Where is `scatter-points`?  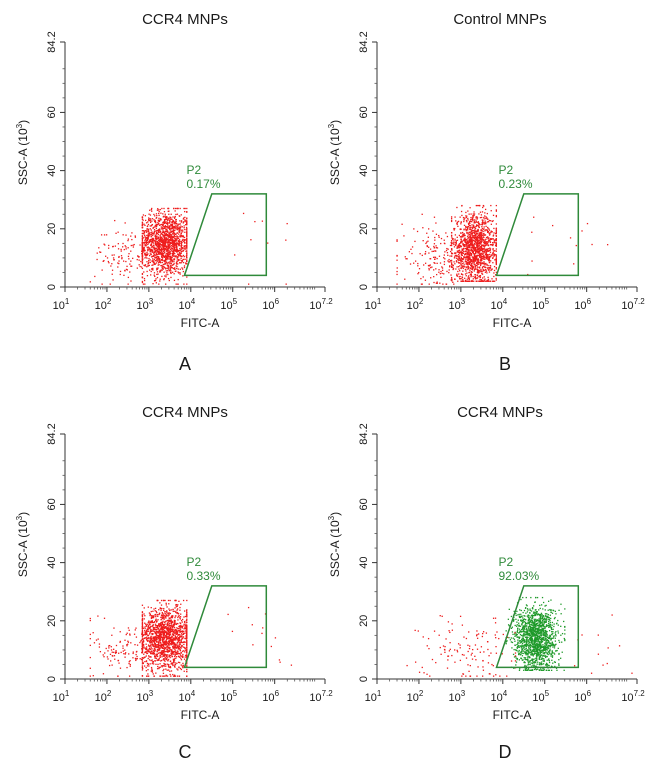
scatter-points is located at coordinates (502, 244).